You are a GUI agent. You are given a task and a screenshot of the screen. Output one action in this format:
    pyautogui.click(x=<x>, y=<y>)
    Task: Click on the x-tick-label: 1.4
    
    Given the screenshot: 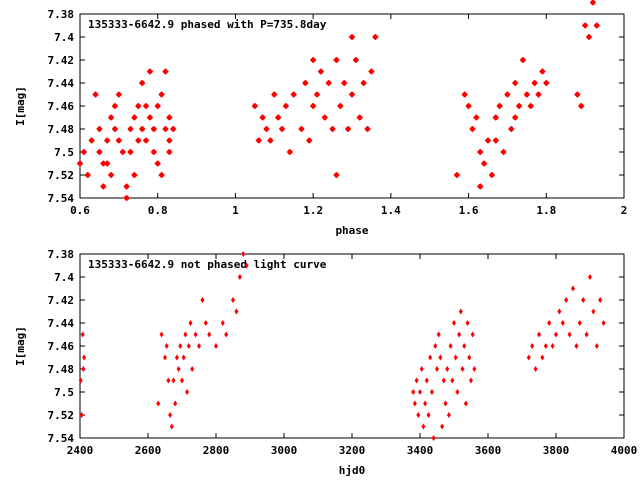 What is the action you would take?
    pyautogui.click(x=391, y=210)
    